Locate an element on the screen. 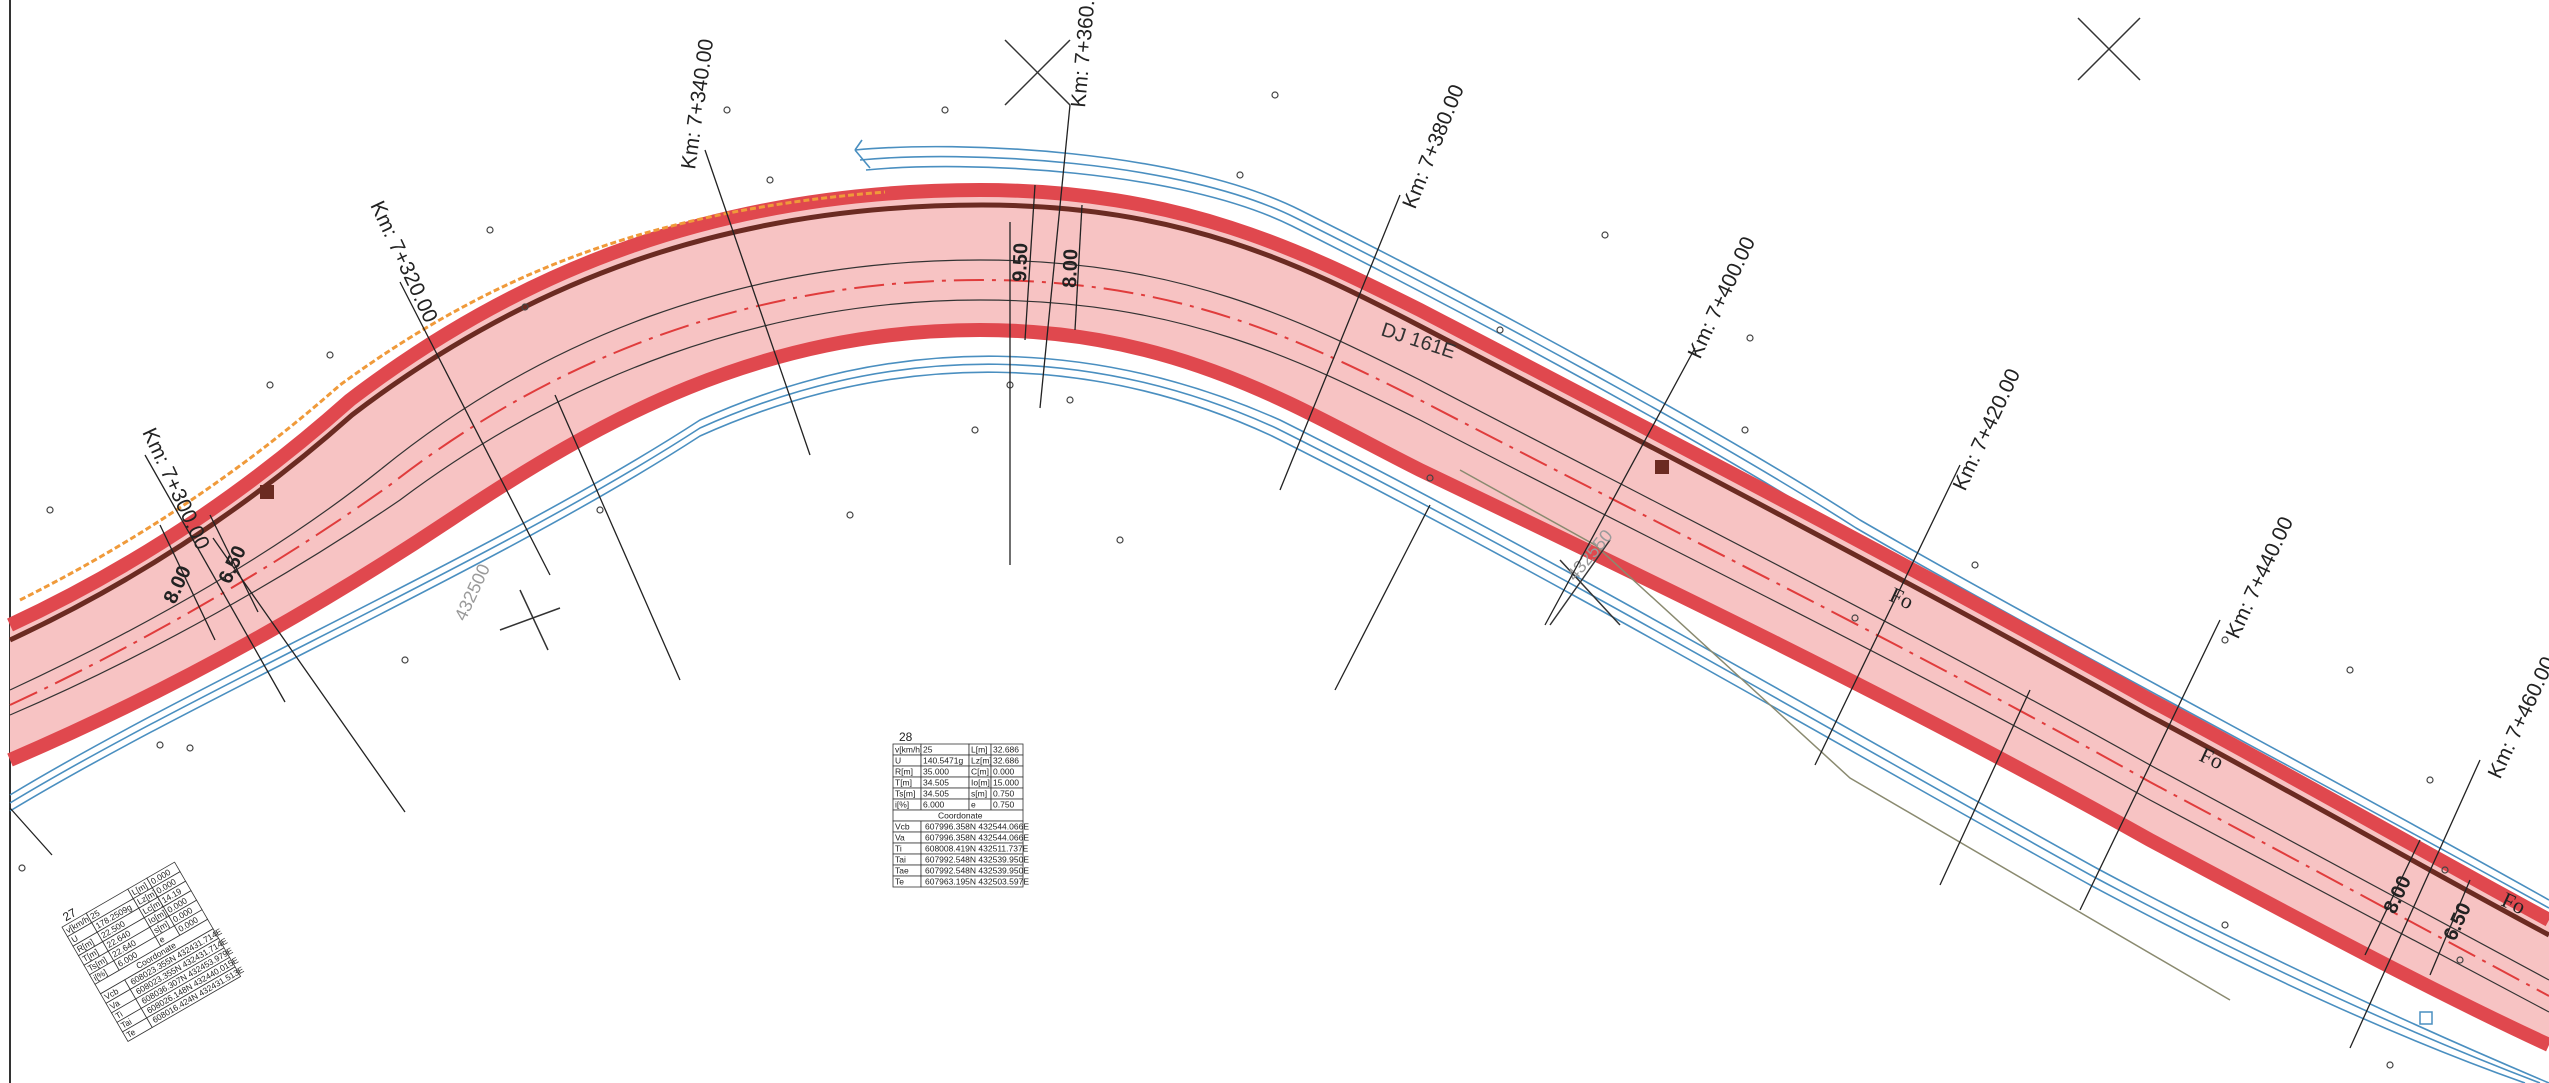  chainage-label: Km: 7+380.00 is located at coordinates (1433, 146).